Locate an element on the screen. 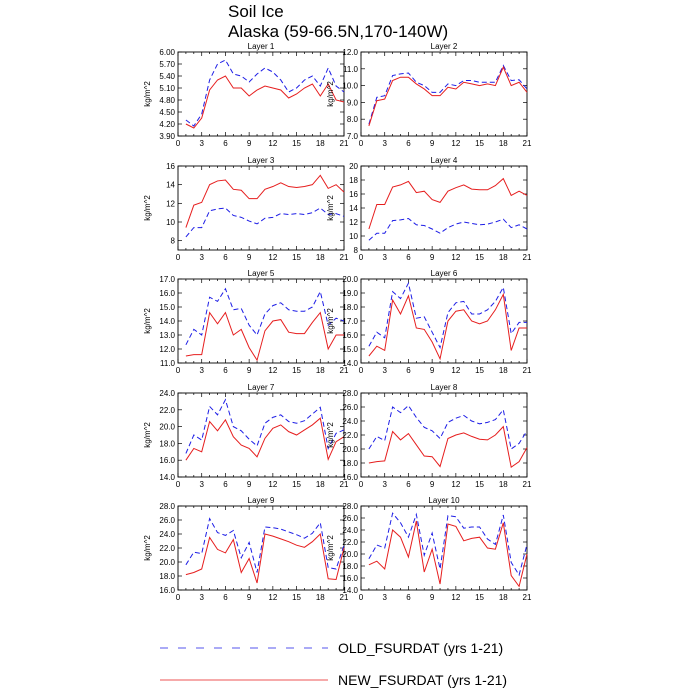 The height and width of the screenshot is (700, 700). panel-layer-5-xtick-label: 21 is located at coordinates (344, 370).